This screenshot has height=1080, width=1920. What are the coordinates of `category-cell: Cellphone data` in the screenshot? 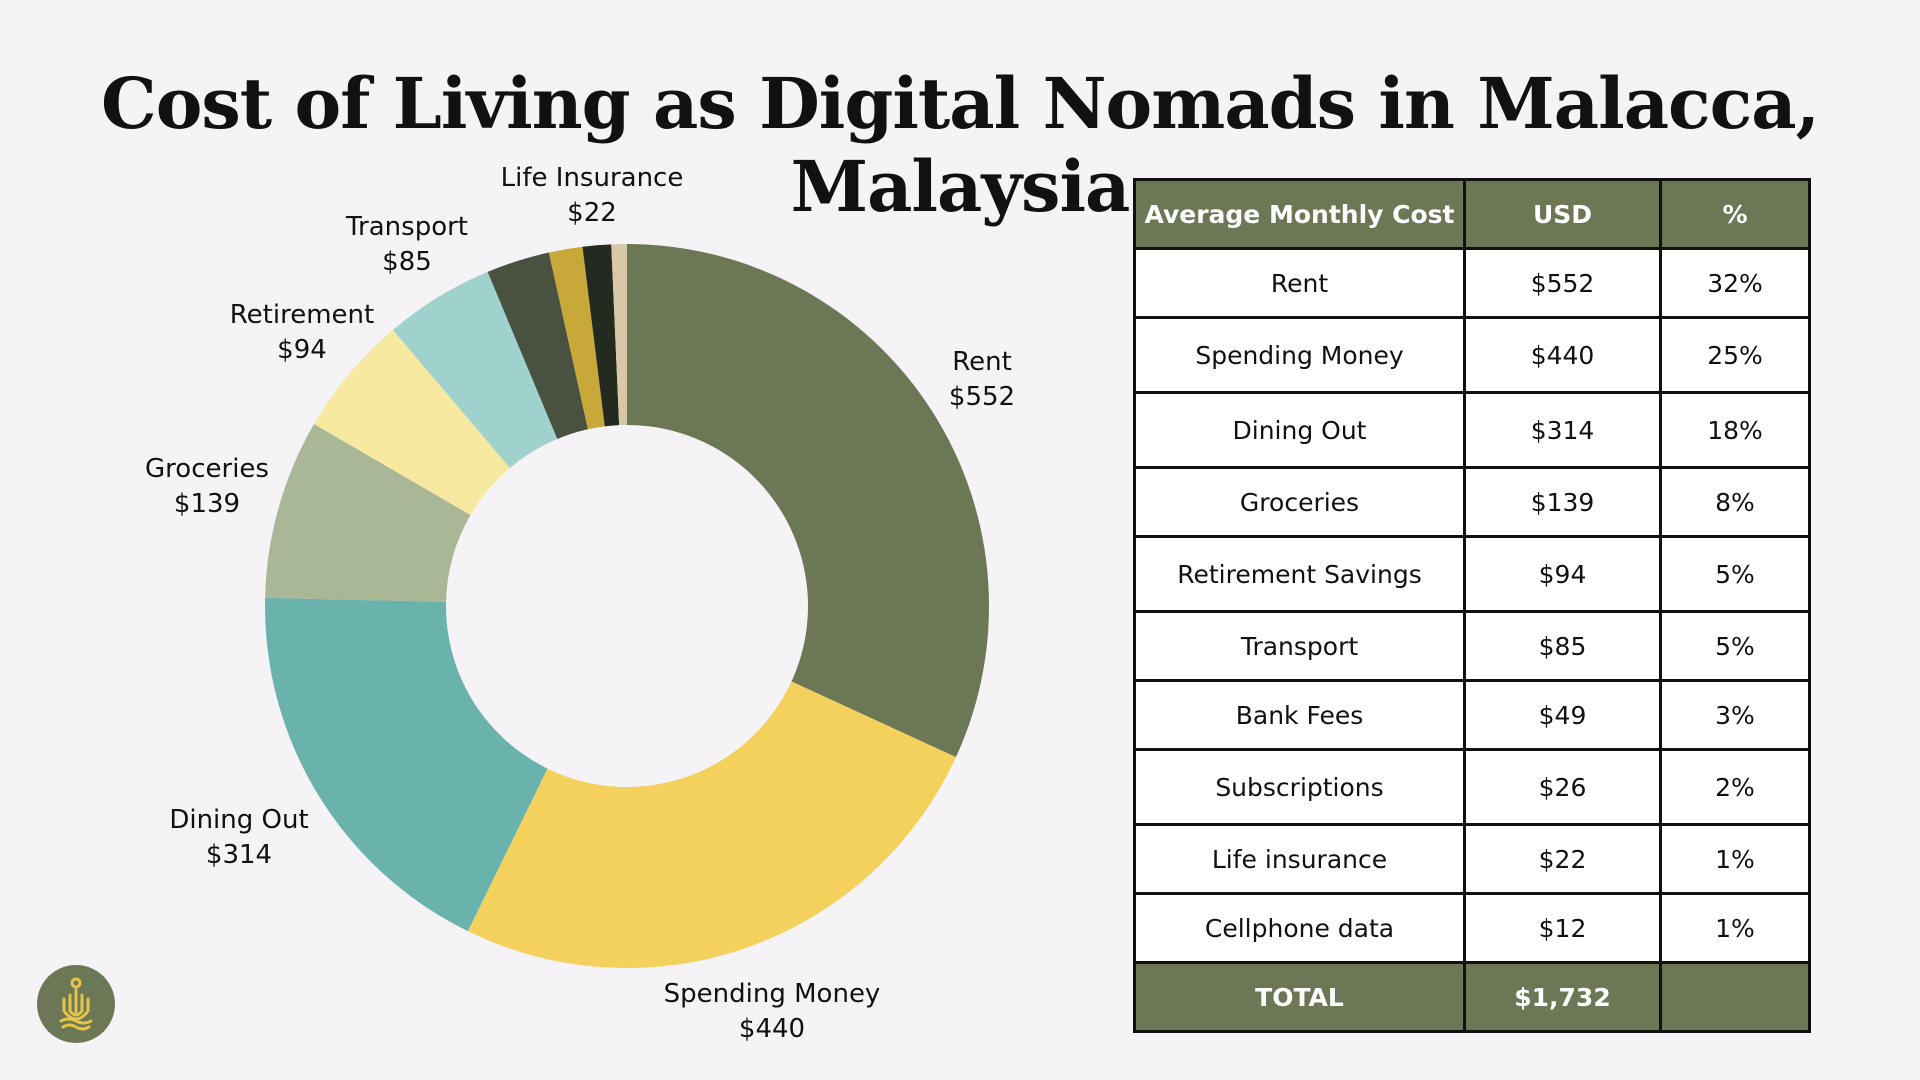 It's located at (1299, 928).